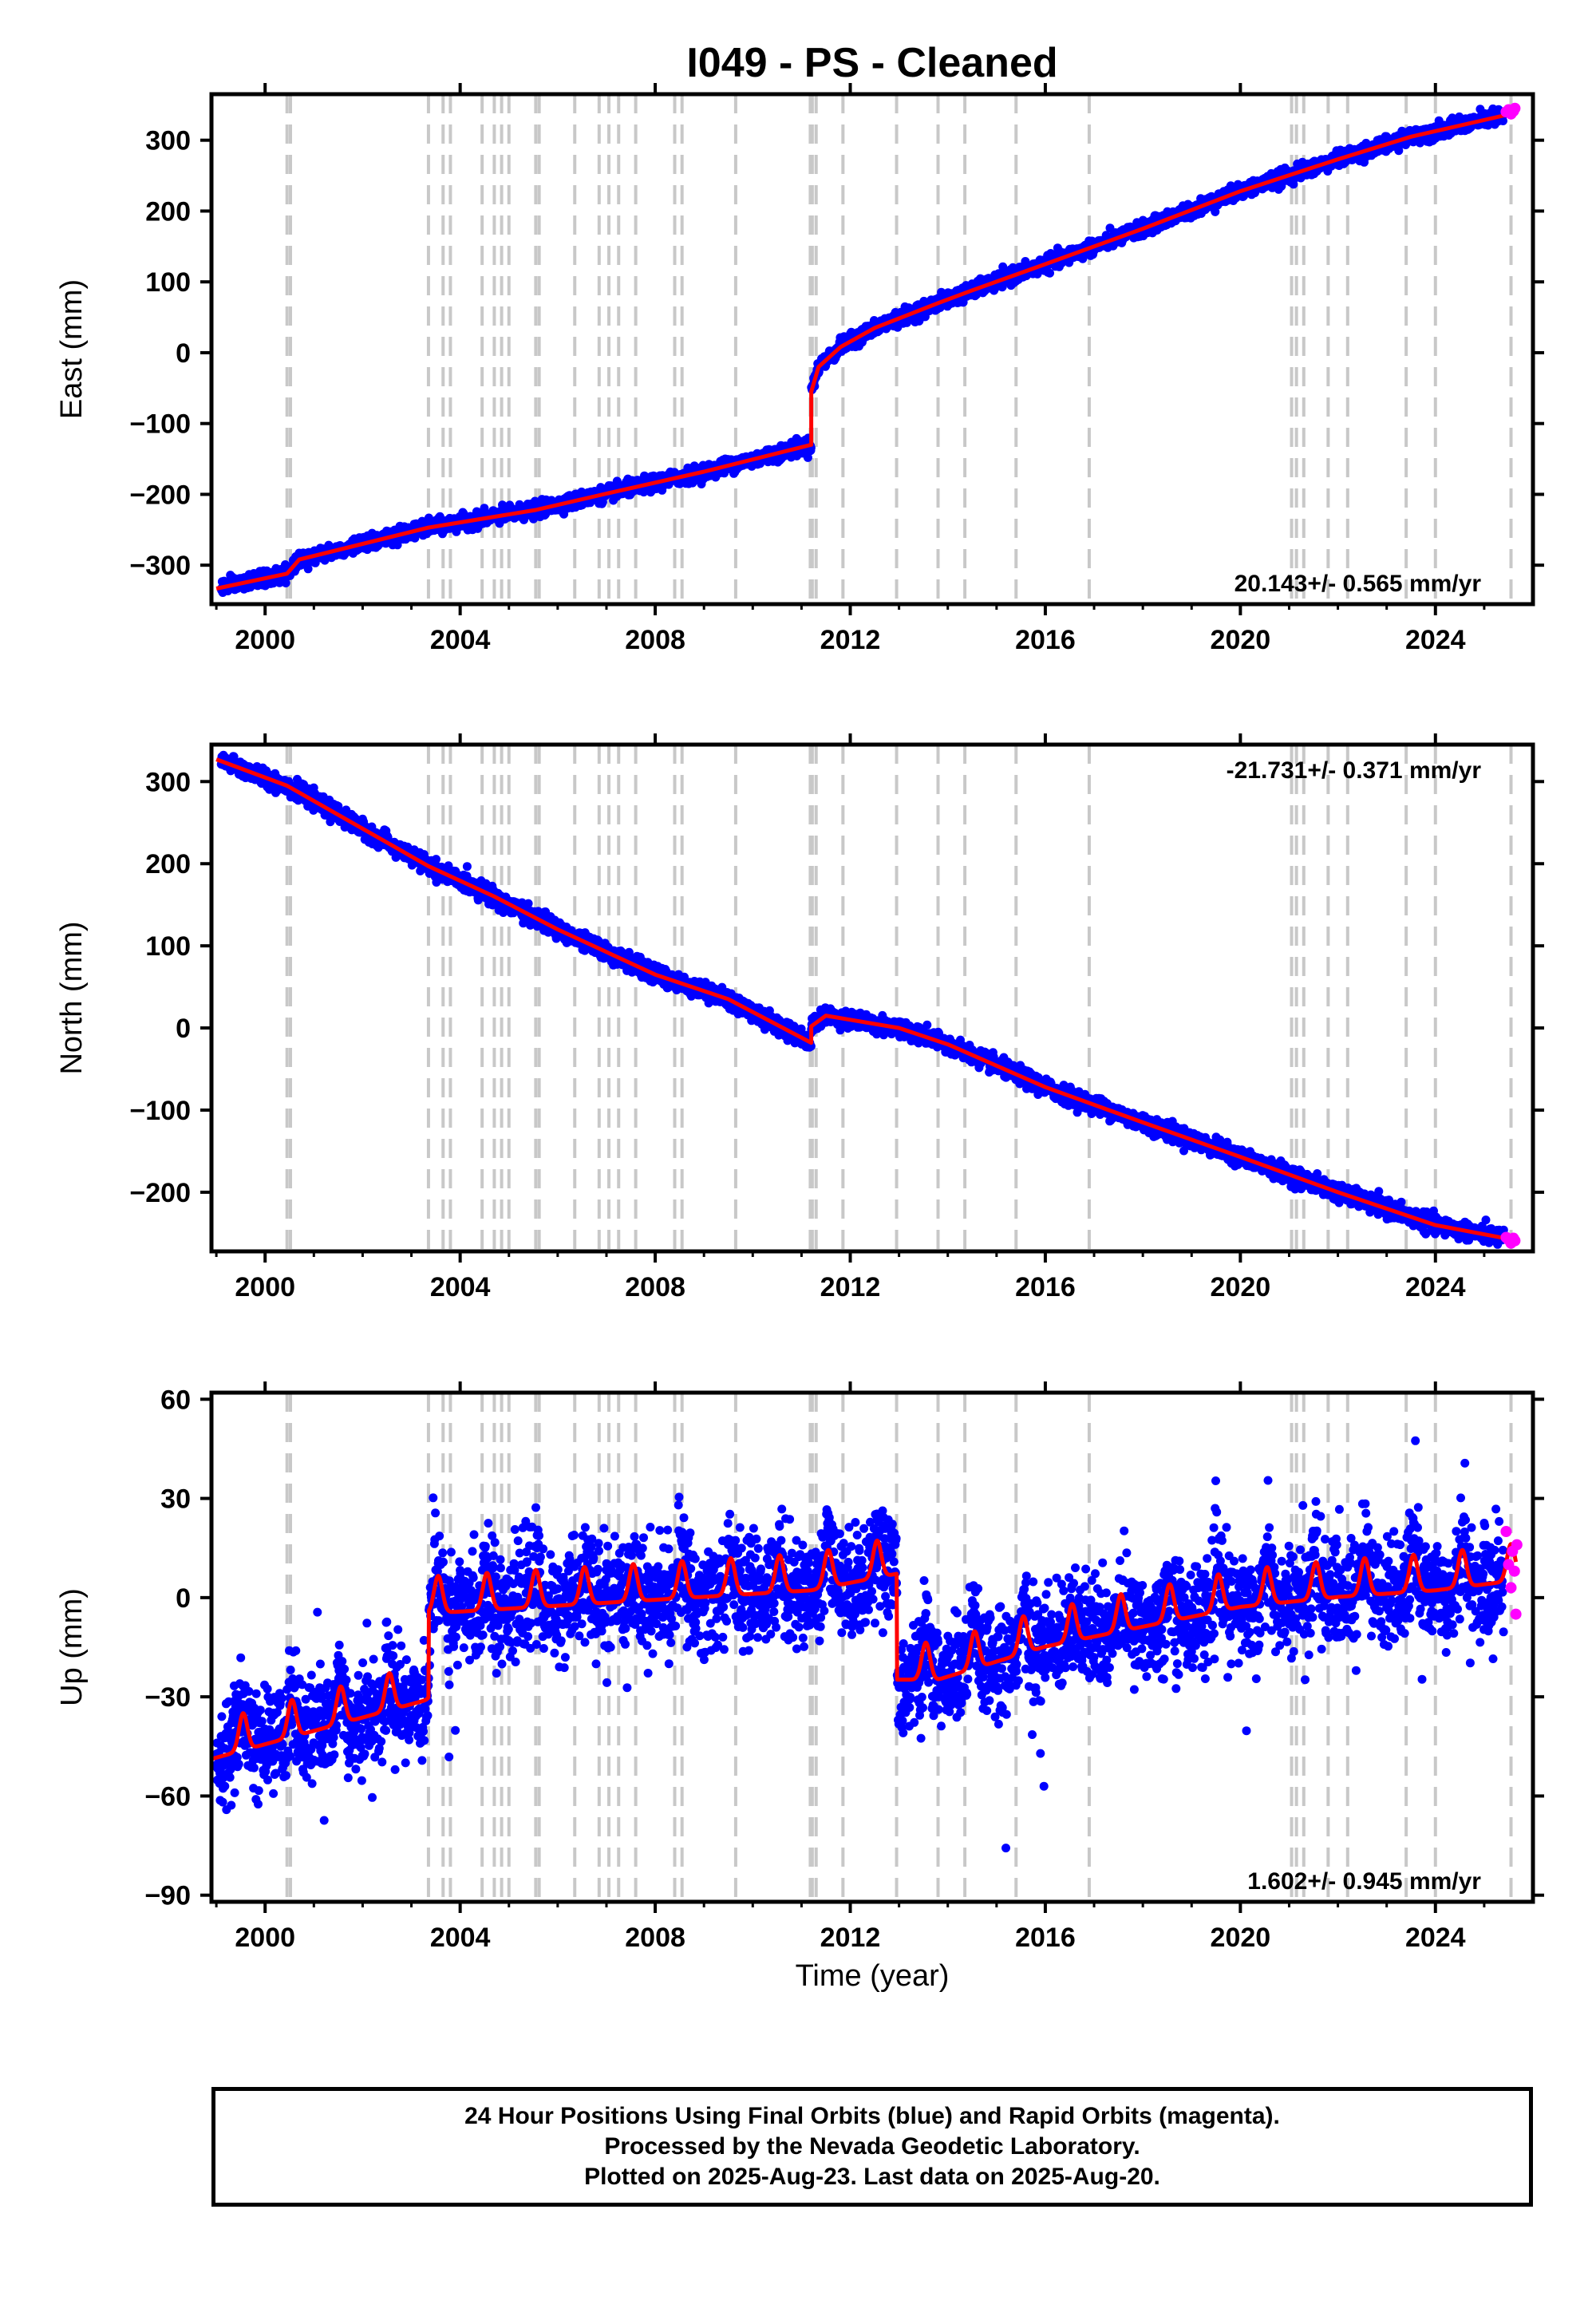 This screenshot has width=1596, height=2316. I want to click on north-rate-text: -21.731+/- 0.371 mm/yr, so click(1354, 770).